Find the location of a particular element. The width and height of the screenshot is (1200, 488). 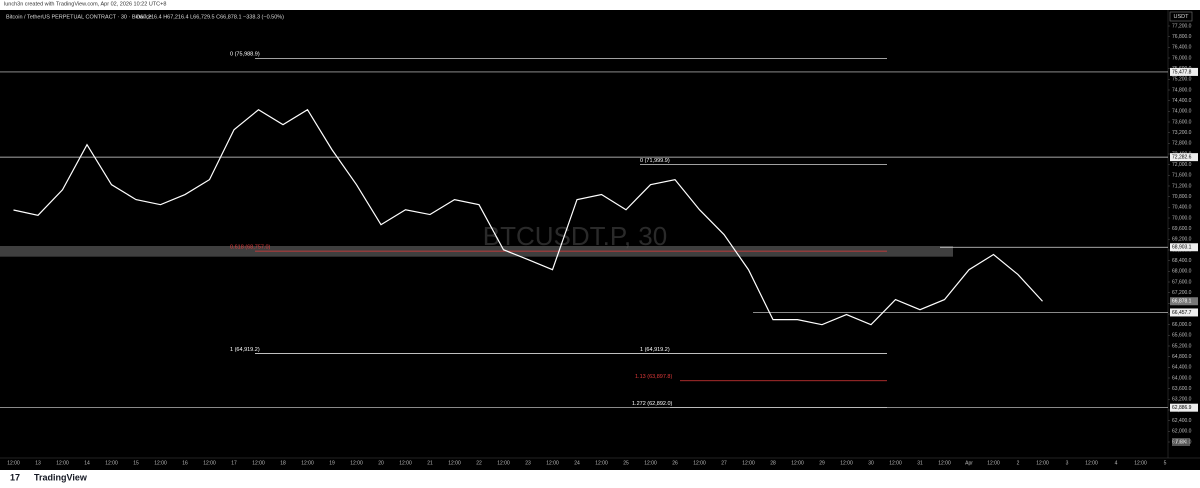

price-tag-label: 62,886.9 is located at coordinates (1182, 408).